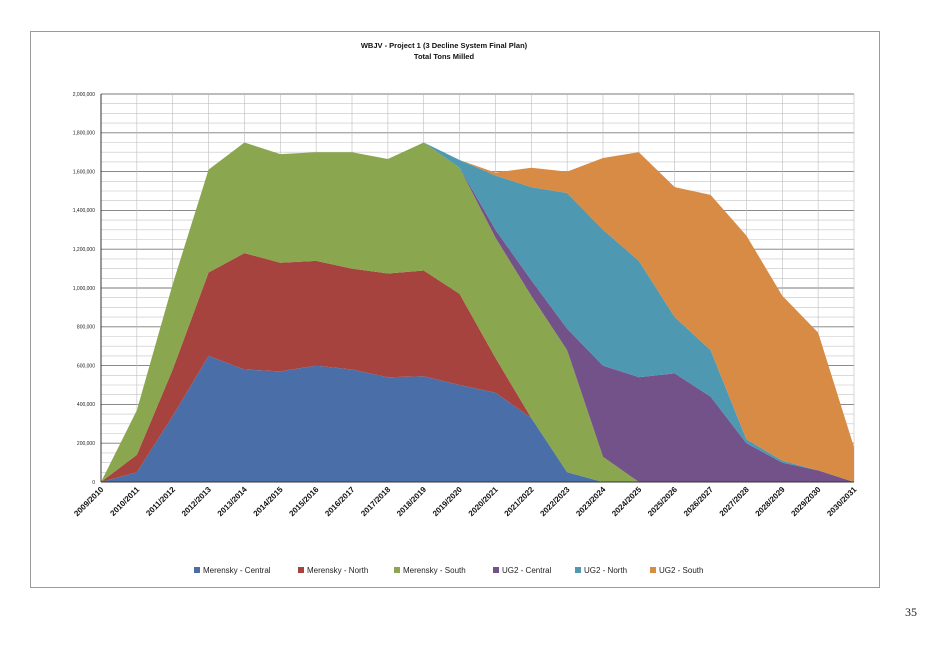 This screenshot has width=950, height=666. Describe the element at coordinates (554, 501) in the screenshot. I see `x-tick-label: 2022/2023` at that location.